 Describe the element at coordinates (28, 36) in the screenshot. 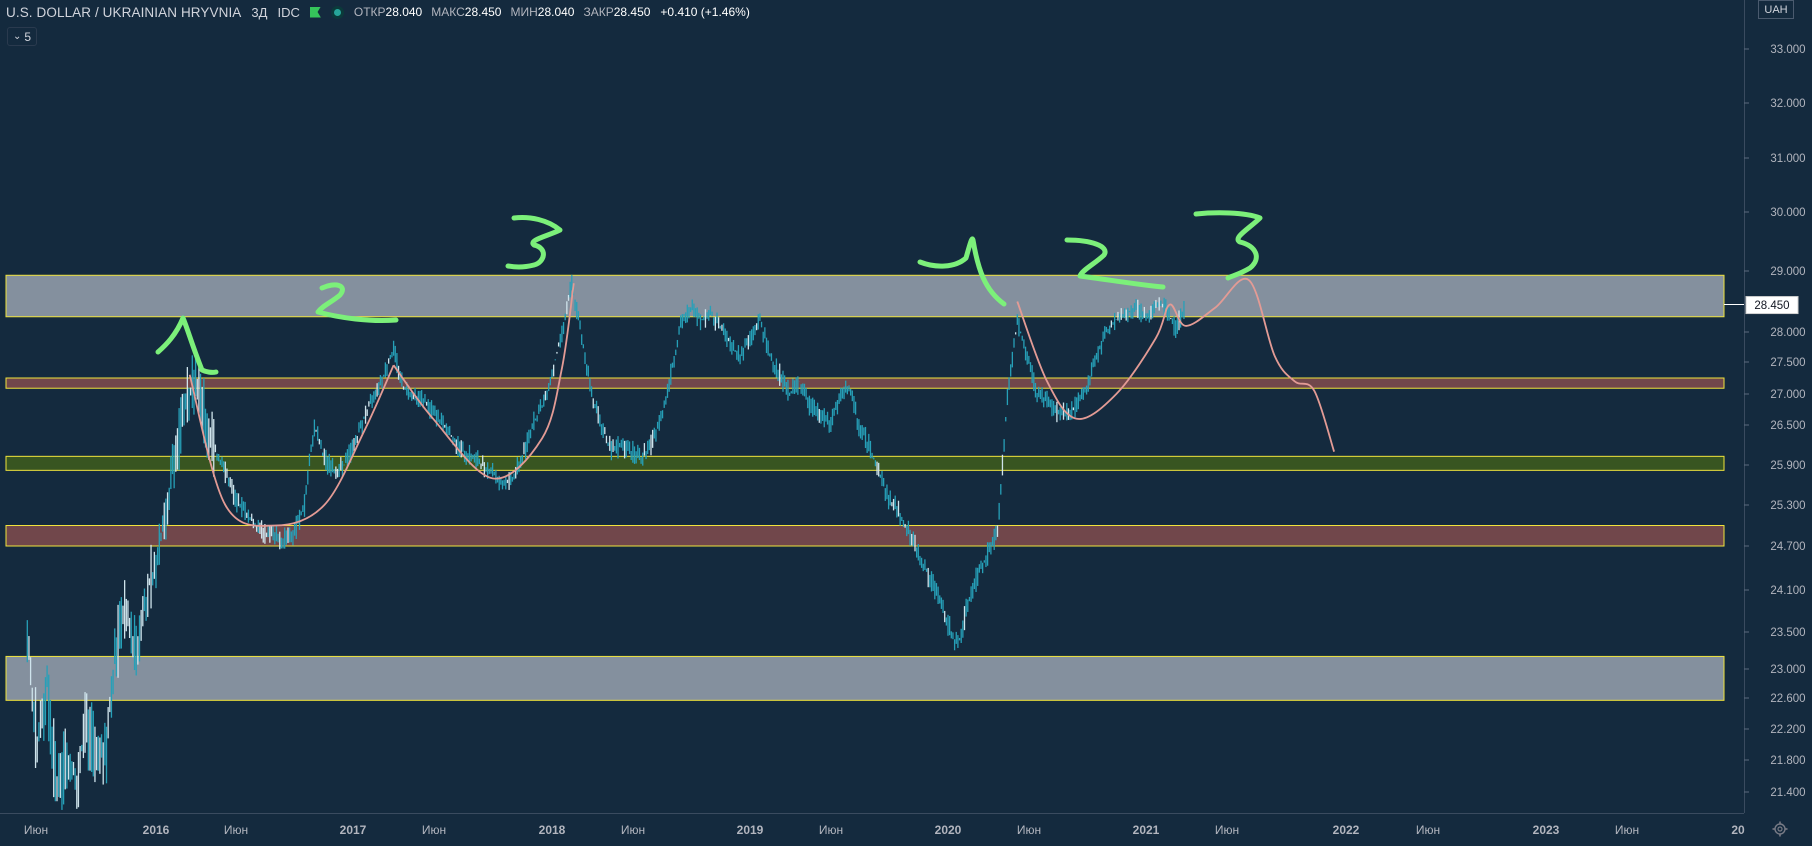

I see `indicators-count: 5` at that location.